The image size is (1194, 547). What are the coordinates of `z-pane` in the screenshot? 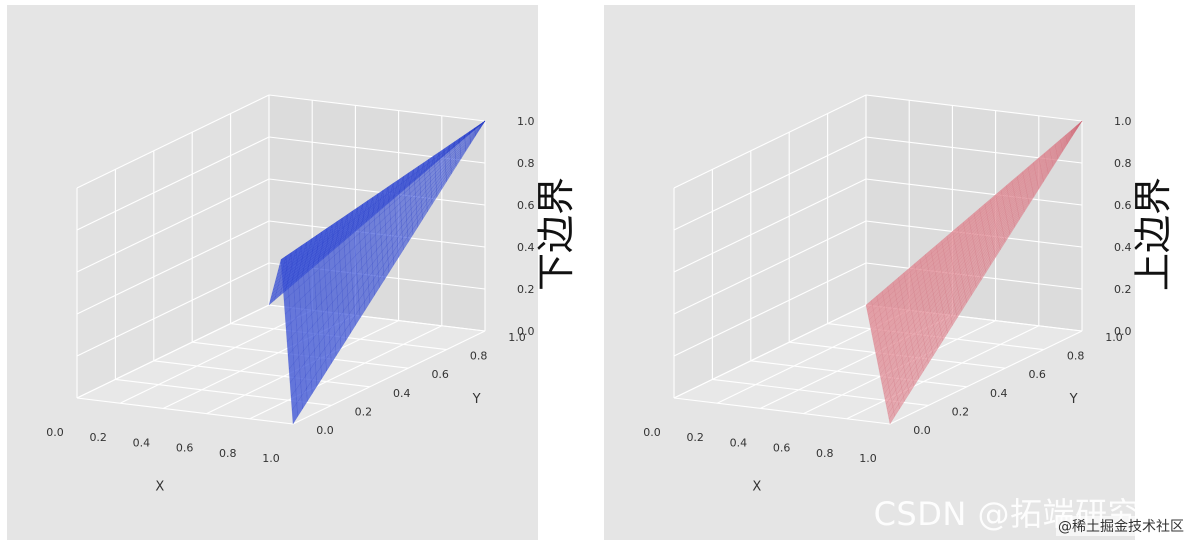 It's located at (281, 364).